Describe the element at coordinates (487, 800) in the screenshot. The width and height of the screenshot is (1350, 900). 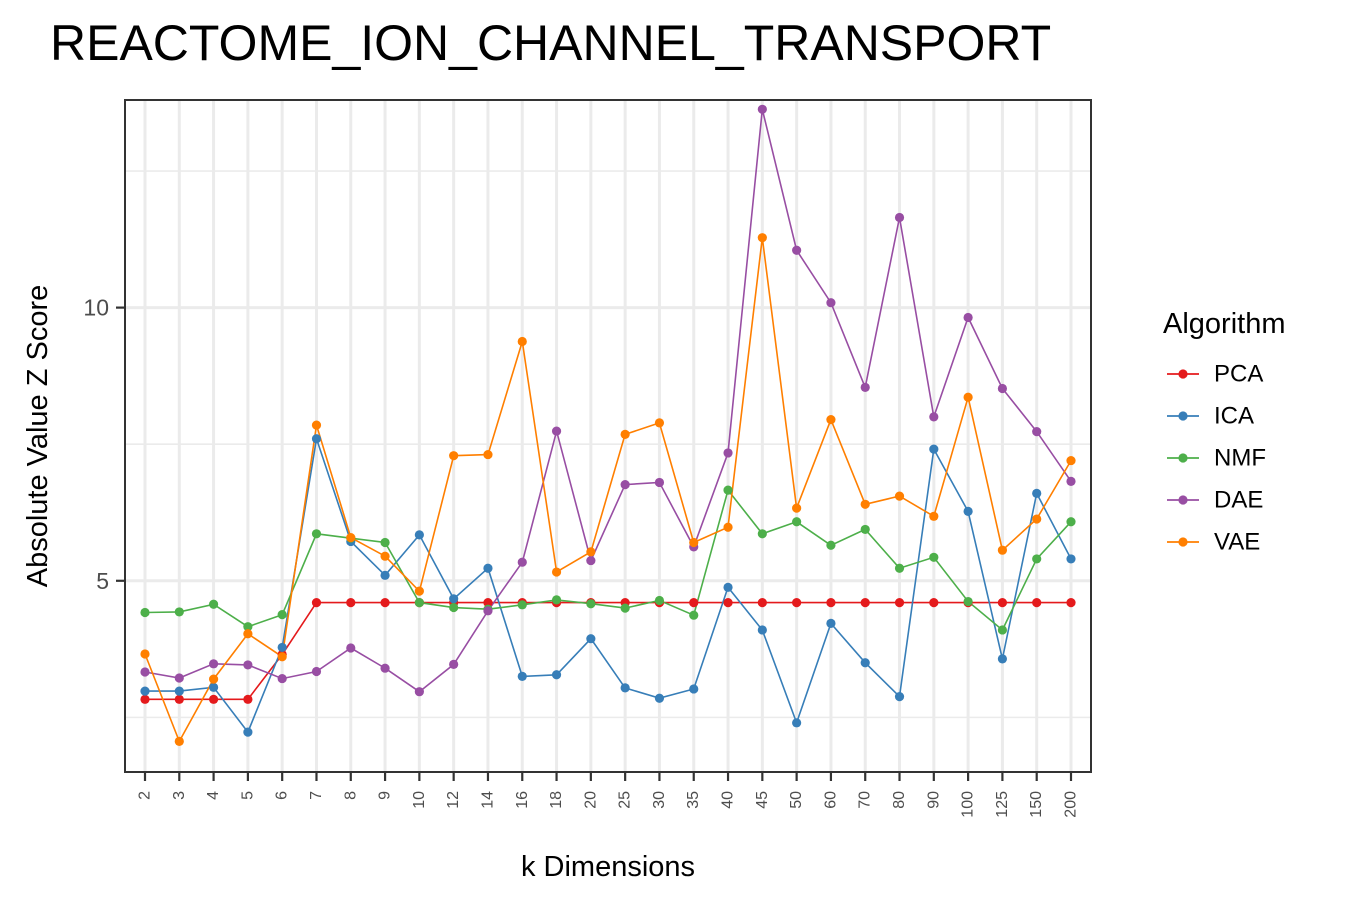
I see `x-tick-label: 14` at that location.